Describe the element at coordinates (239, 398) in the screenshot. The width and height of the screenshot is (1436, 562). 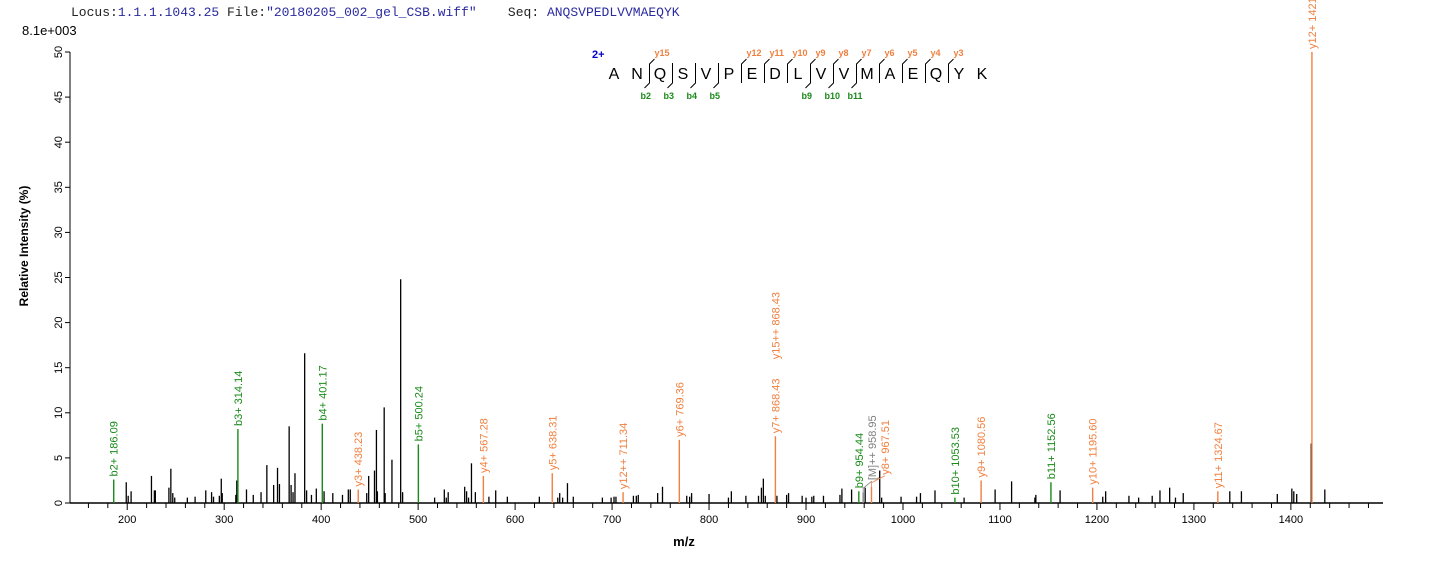
I see `peak-label: b3+ 314.14` at that location.